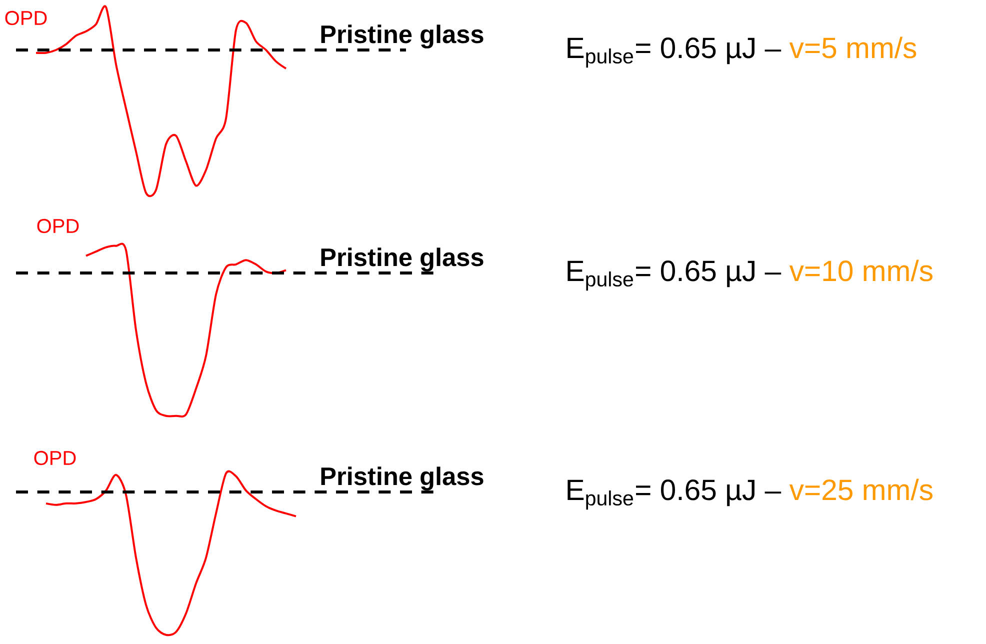  What do you see at coordinates (860, 489) in the screenshot?
I see `text: v=25 mm/s` at bounding box center [860, 489].